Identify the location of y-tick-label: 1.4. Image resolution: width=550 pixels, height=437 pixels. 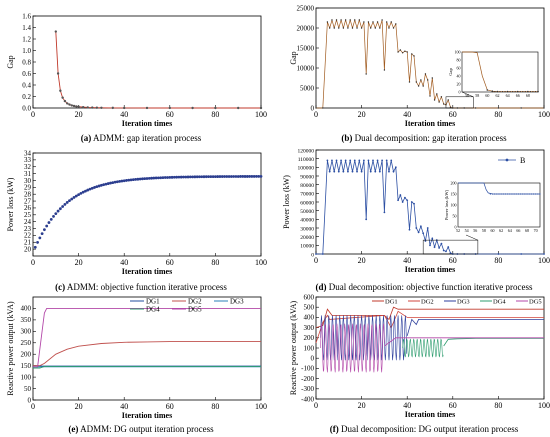
(26, 28).